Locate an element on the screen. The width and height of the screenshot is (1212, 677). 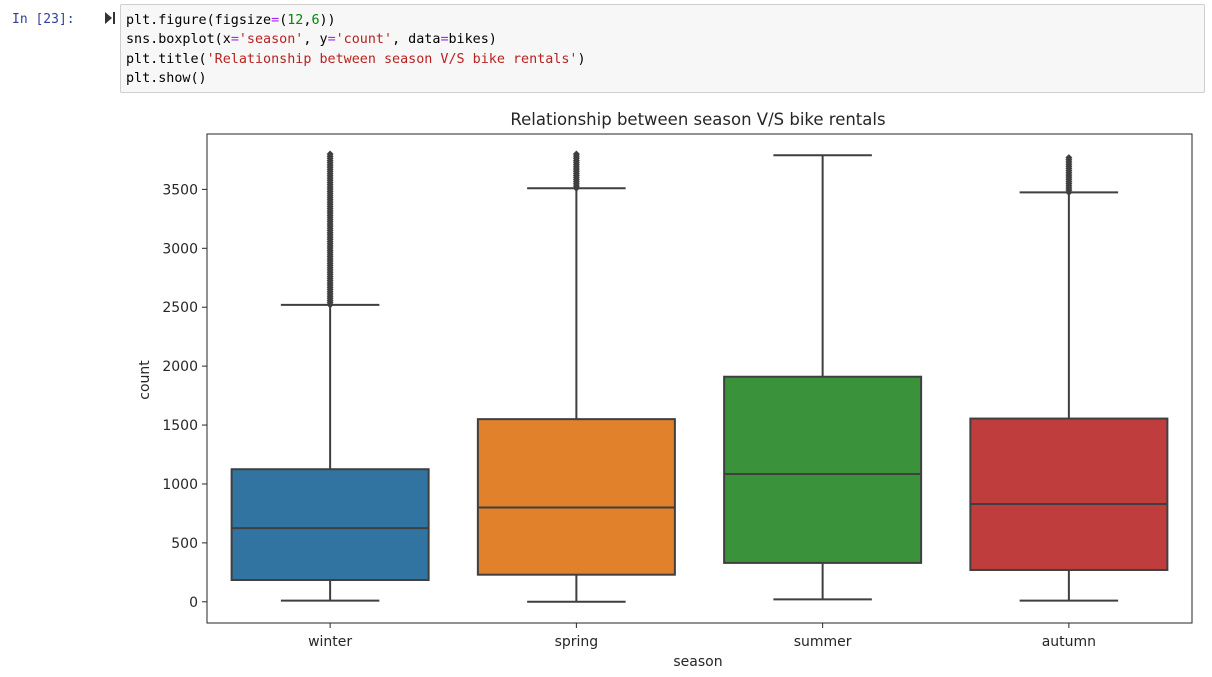
code-token: 'count' is located at coordinates (364, 40).